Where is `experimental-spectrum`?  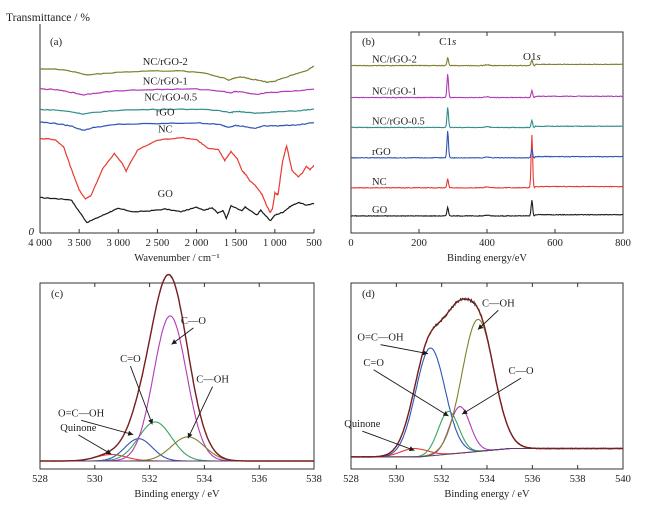
experimental-spectrum is located at coordinates (487, 377).